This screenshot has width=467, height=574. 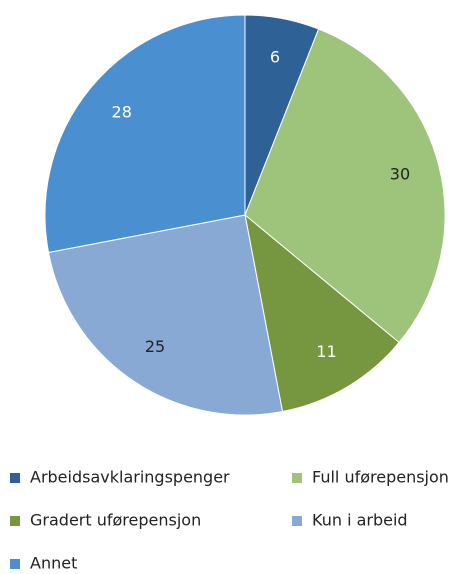 What do you see at coordinates (130, 477) in the screenshot?
I see `legend-label: Arbeidsavklaringspenger` at bounding box center [130, 477].